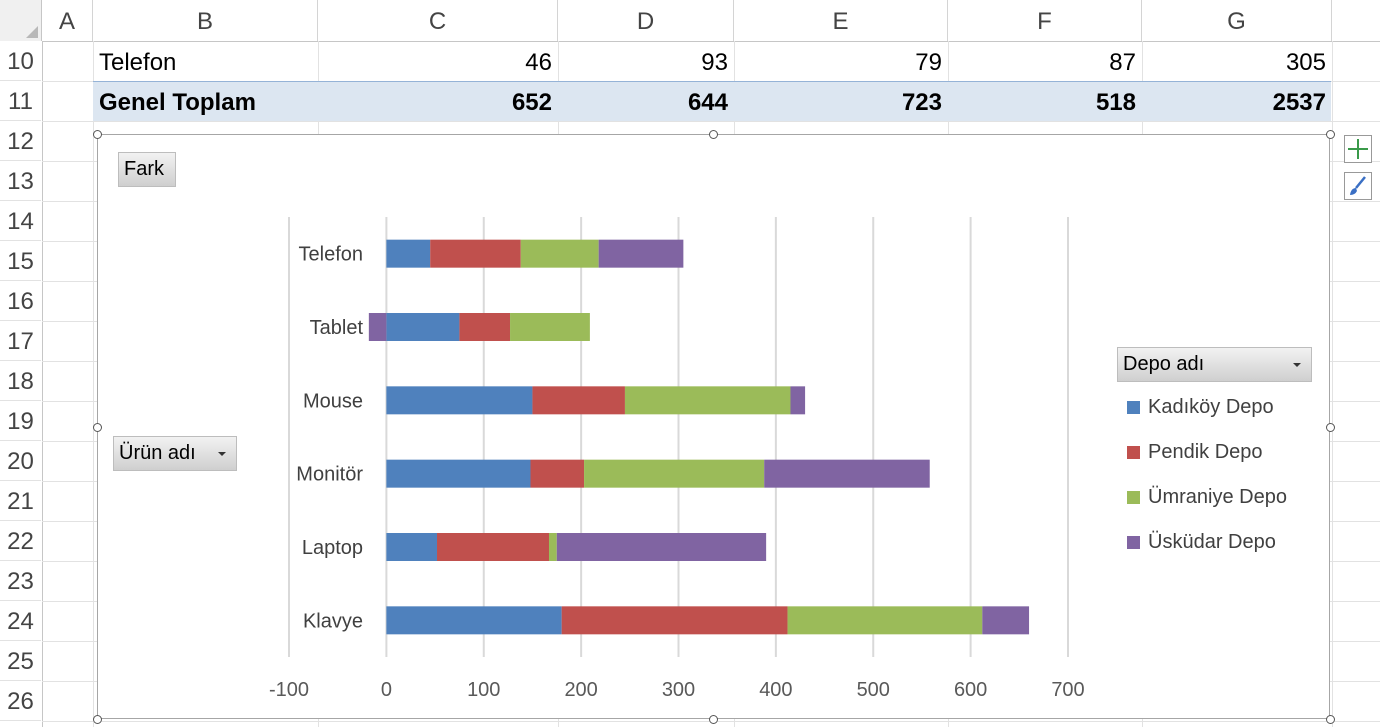  I want to click on row-header-13: 13, so click(20, 181).